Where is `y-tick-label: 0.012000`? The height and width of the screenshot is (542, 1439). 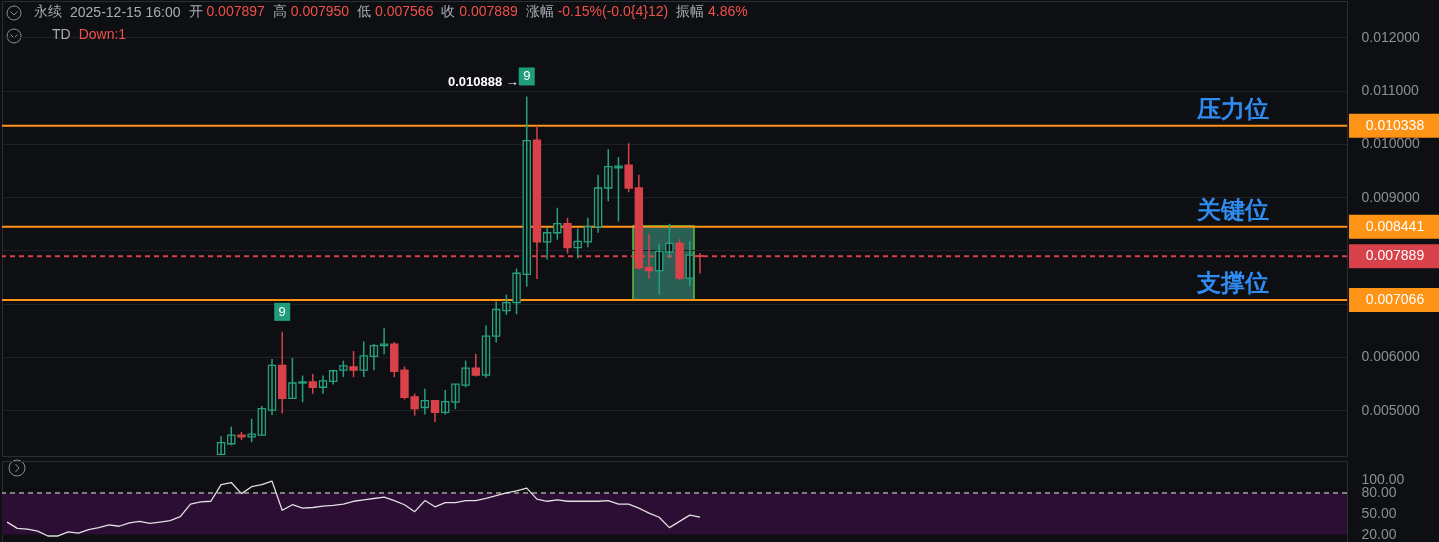 y-tick-label: 0.012000 is located at coordinates (1391, 36).